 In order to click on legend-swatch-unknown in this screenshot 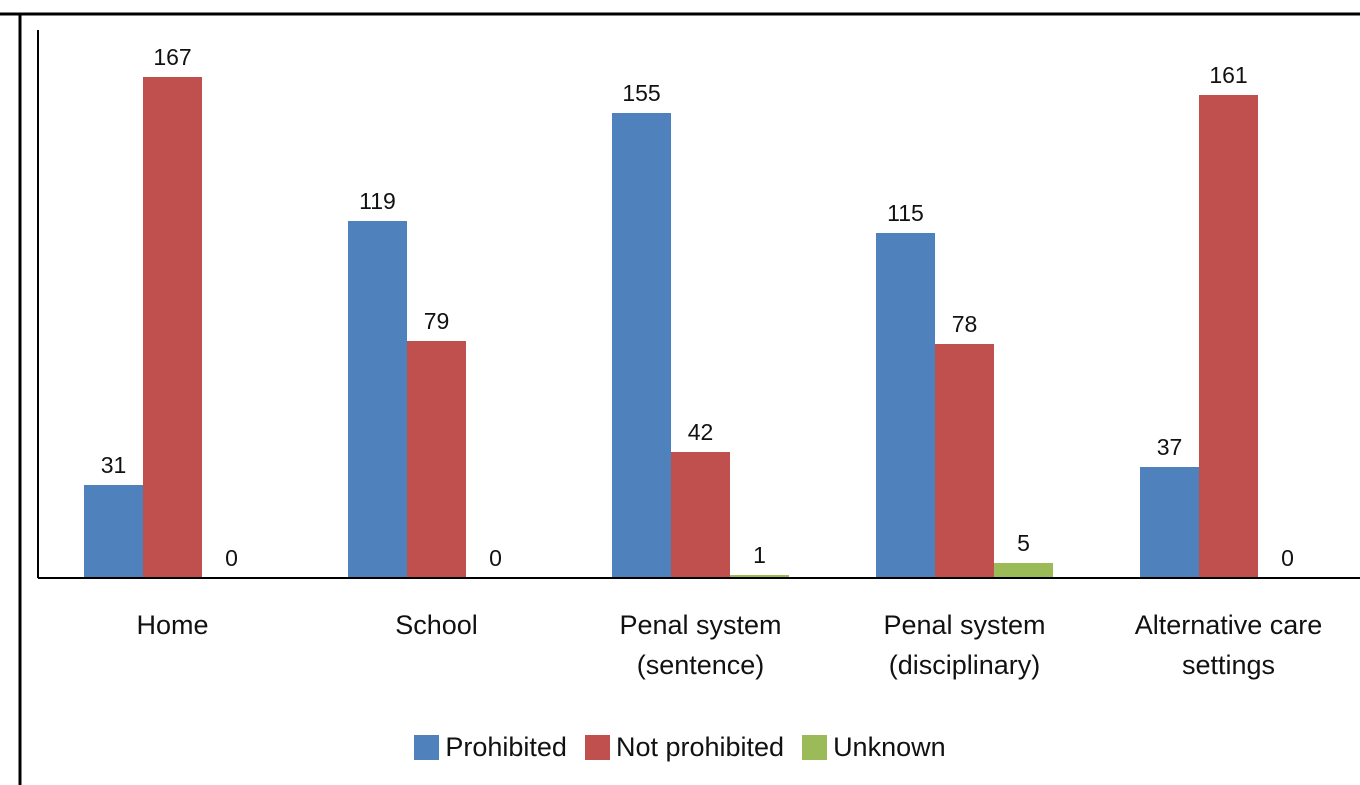, I will do `click(815, 747)`.